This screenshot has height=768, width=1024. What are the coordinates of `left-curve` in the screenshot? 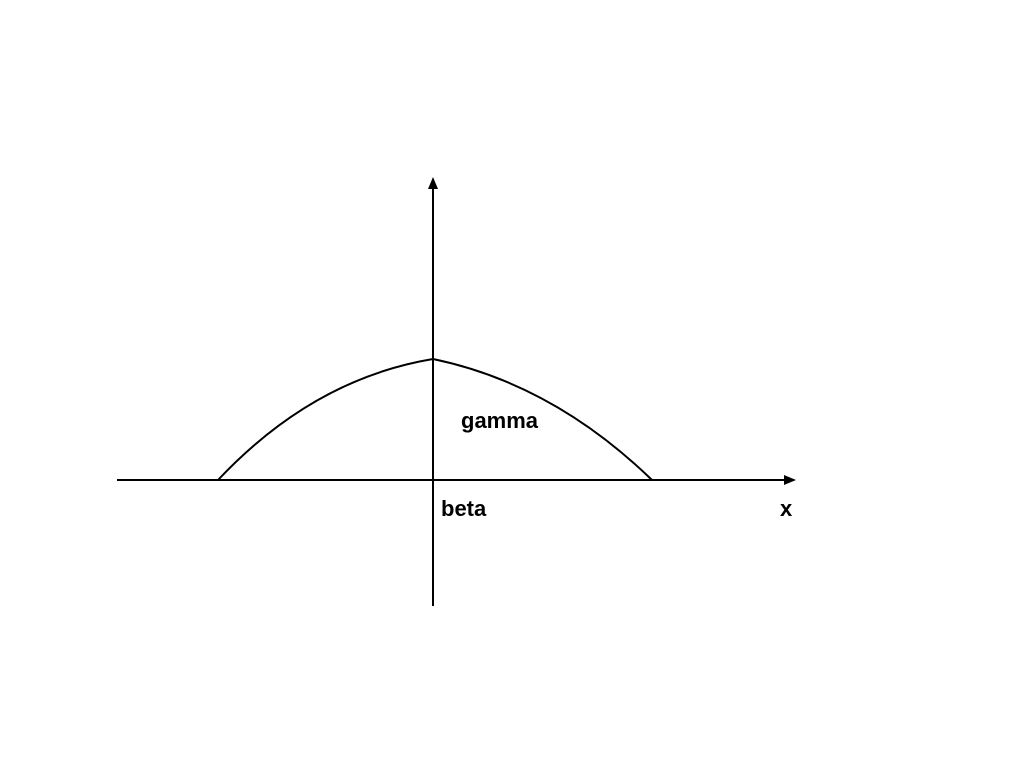 It's located at (325, 419).